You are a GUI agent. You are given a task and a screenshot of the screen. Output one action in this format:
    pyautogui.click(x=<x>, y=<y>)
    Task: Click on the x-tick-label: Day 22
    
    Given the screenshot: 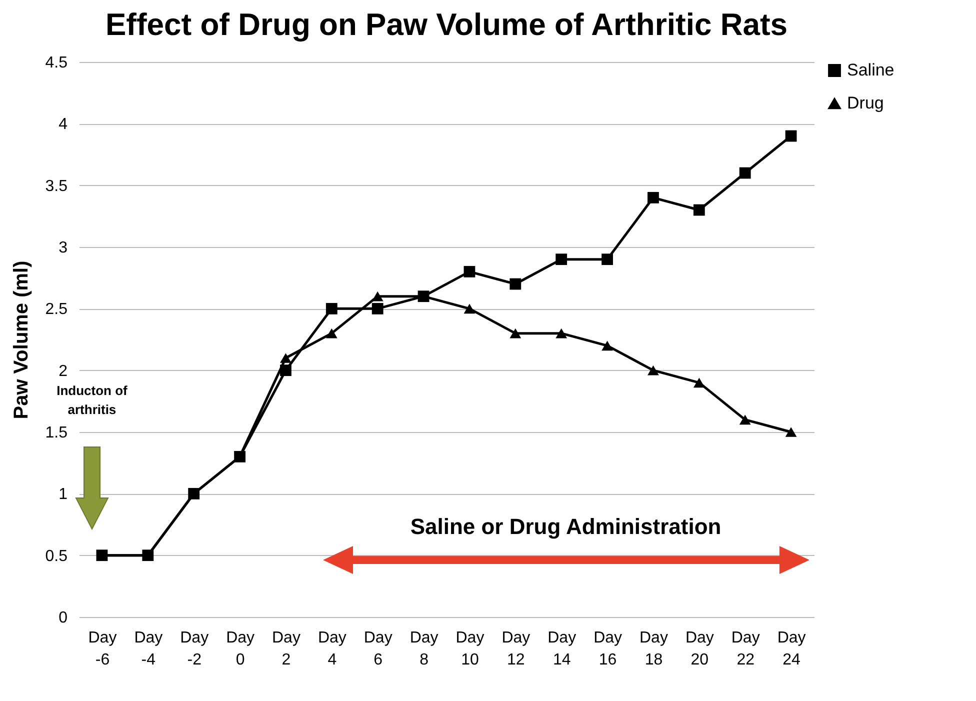 What is the action you would take?
    pyautogui.click(x=745, y=649)
    